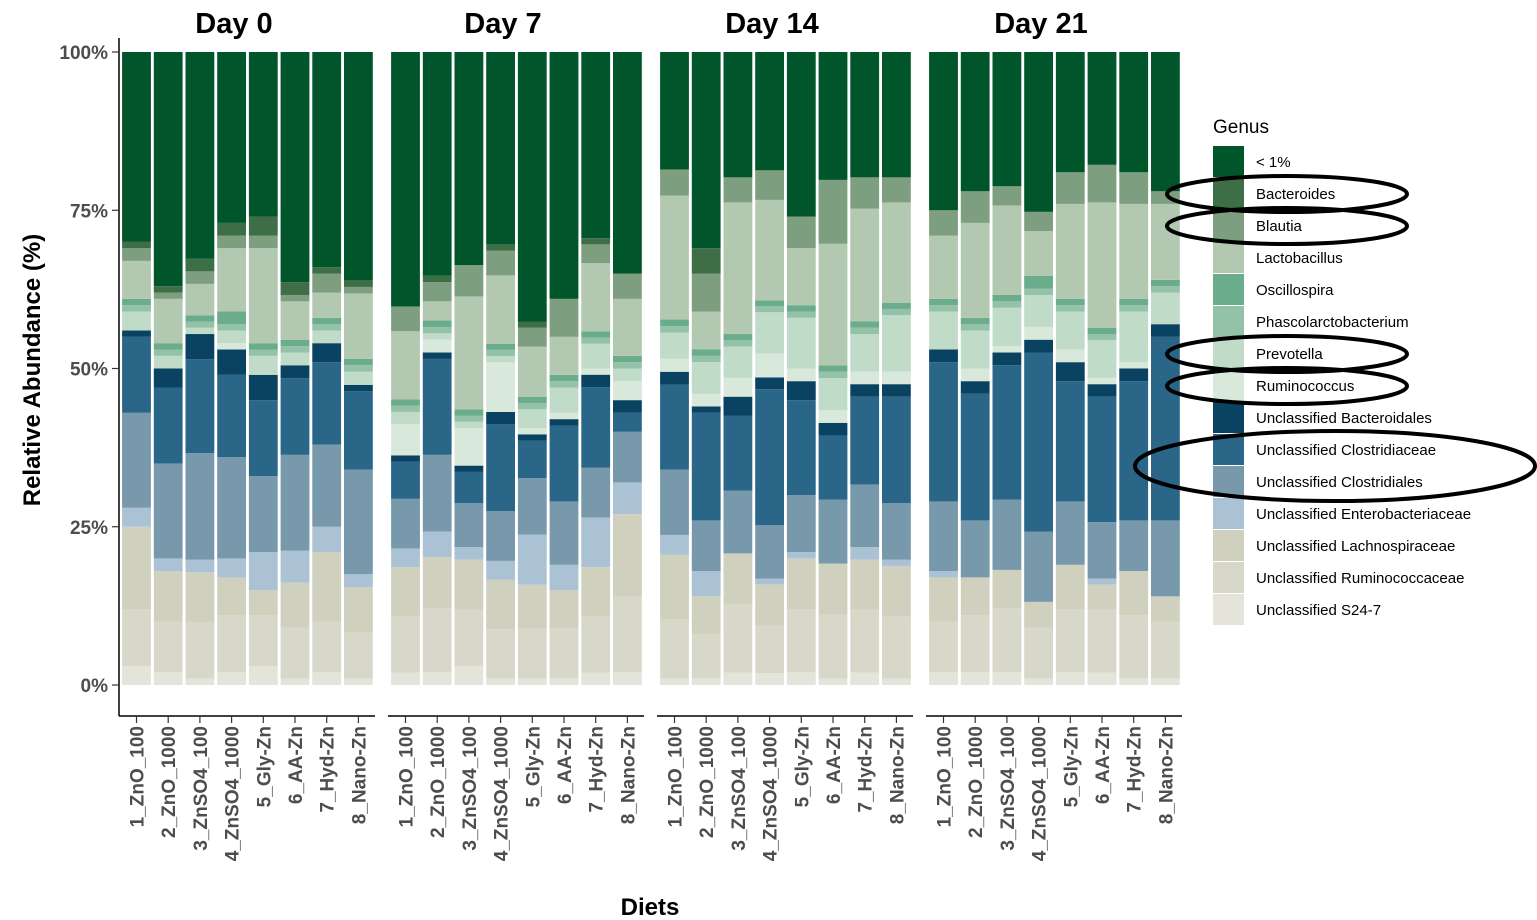 The height and width of the screenshot is (920, 1537). I want to click on legend-title: Genus, so click(1241, 127).